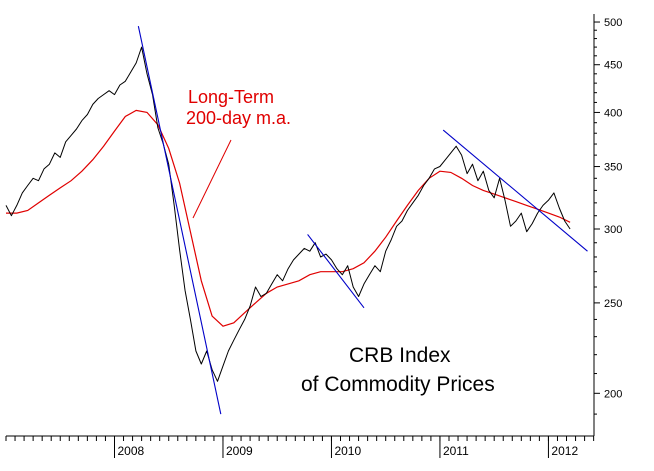  What do you see at coordinates (239, 451) in the screenshot?
I see `x-year-label: 2009` at bounding box center [239, 451].